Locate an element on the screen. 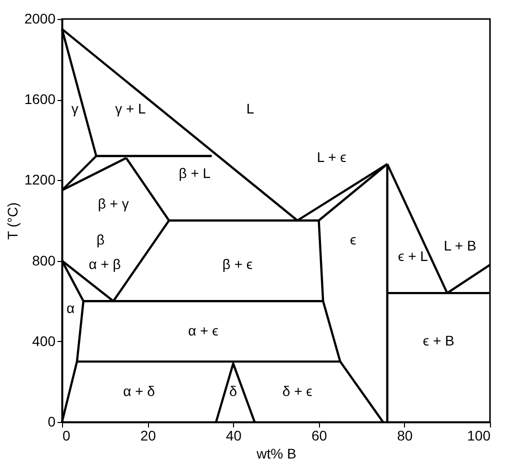  annotation: δ is located at coordinates (233, 390).